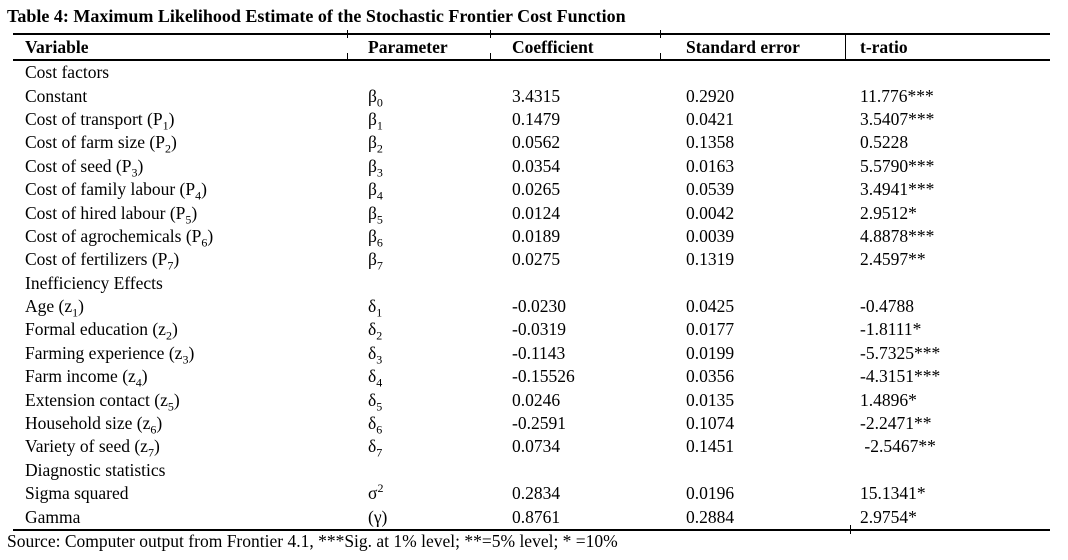 The height and width of the screenshot is (560, 1068). I want to click on cell-std-error: 0.0042, so click(710, 212).